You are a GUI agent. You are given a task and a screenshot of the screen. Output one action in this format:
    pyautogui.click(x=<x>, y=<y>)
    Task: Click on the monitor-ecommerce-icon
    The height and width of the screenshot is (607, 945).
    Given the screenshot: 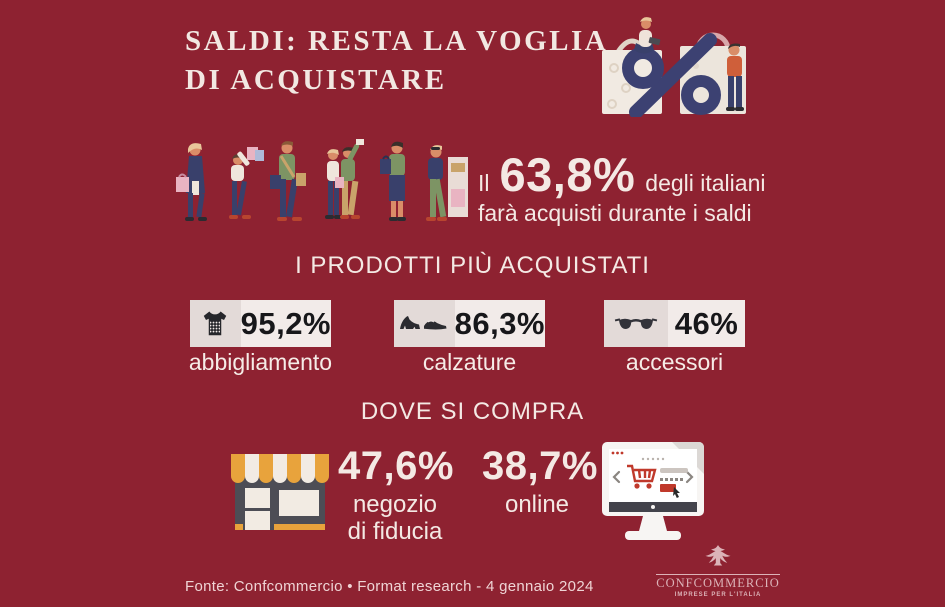 What is the action you would take?
    pyautogui.click(x=653, y=494)
    